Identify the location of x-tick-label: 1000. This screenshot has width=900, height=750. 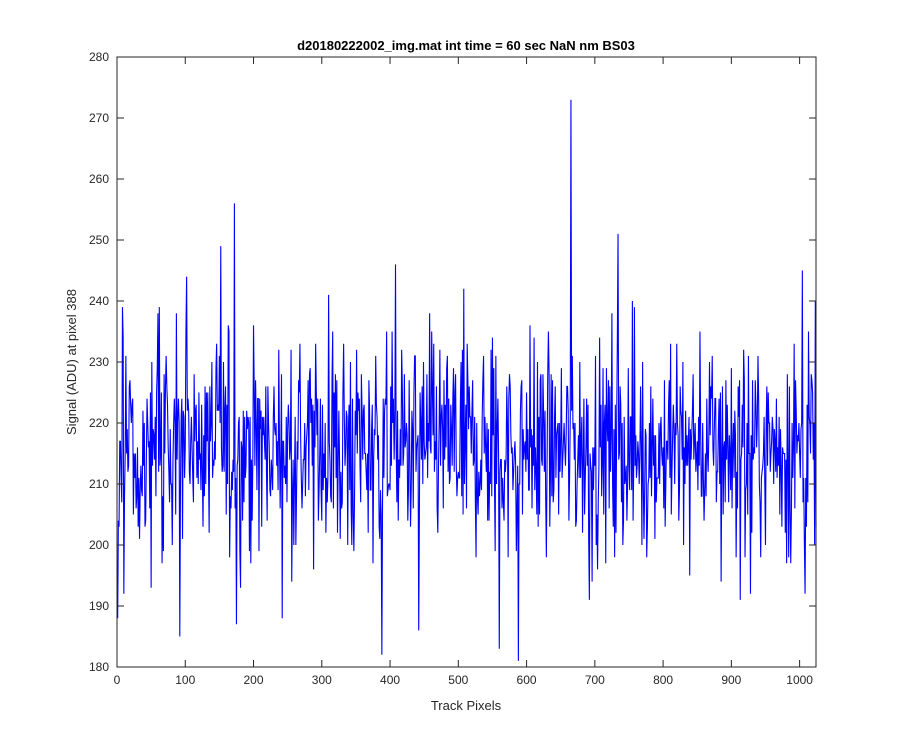
(799, 680).